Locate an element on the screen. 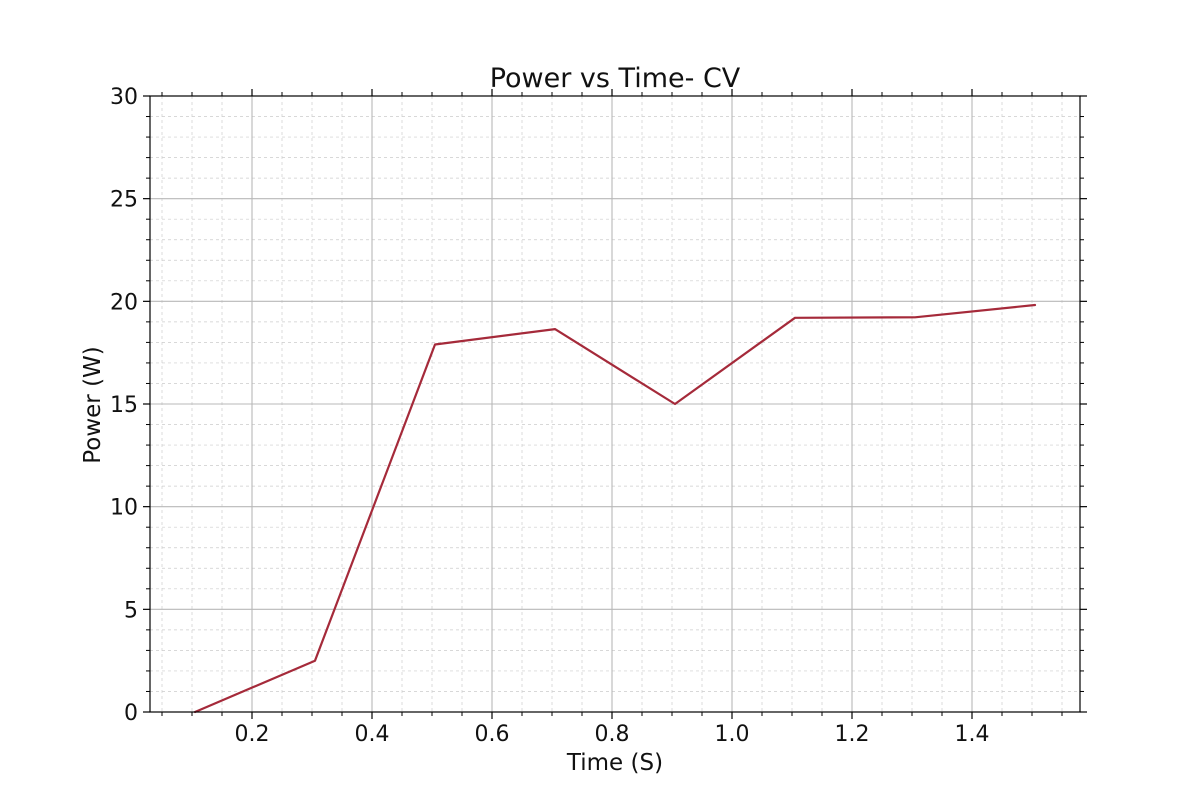 This screenshot has height=800, width=1200. x-tick-label: 0.6 is located at coordinates (492, 734).